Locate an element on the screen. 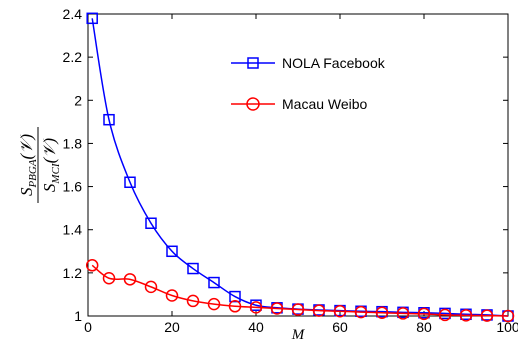 This screenshot has height=355, width=518. x-axis-label: M is located at coordinates (298, 335).